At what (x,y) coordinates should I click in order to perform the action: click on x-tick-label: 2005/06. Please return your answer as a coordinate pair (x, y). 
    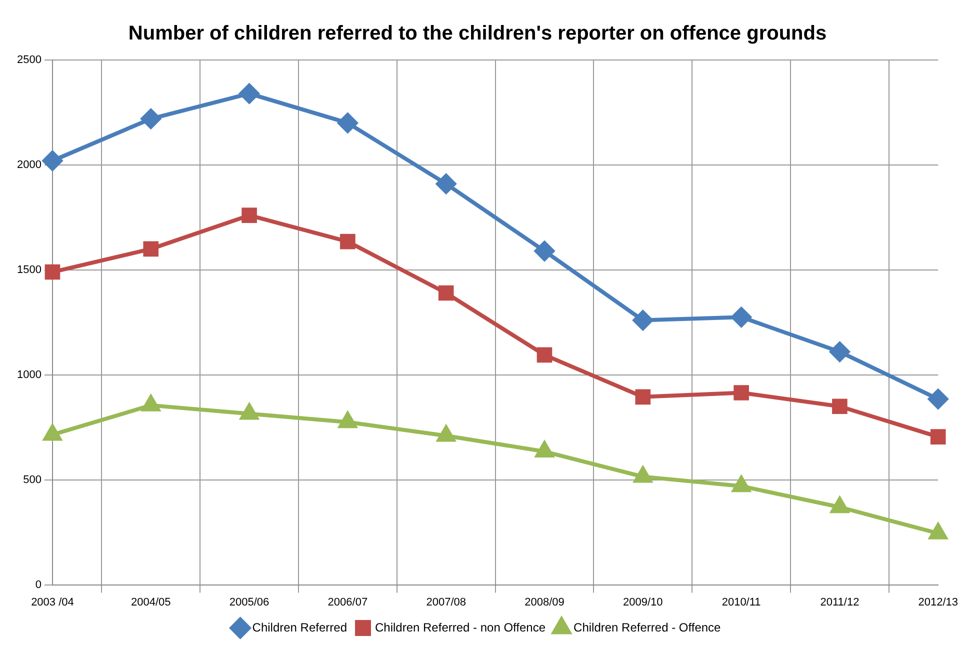
    Looking at the image, I should click on (249, 602).